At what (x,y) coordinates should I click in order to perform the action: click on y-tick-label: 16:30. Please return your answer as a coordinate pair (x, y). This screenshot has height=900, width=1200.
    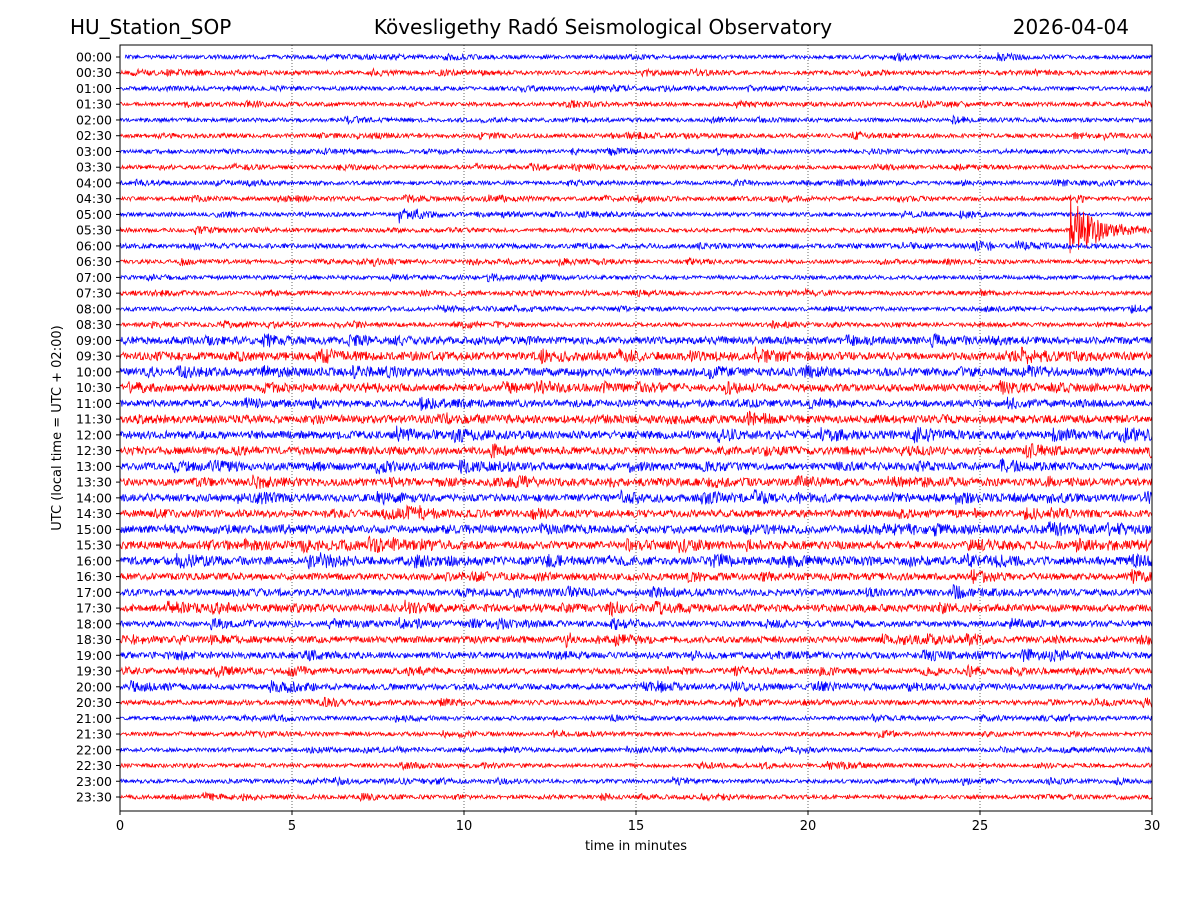
    Looking at the image, I should click on (94, 576).